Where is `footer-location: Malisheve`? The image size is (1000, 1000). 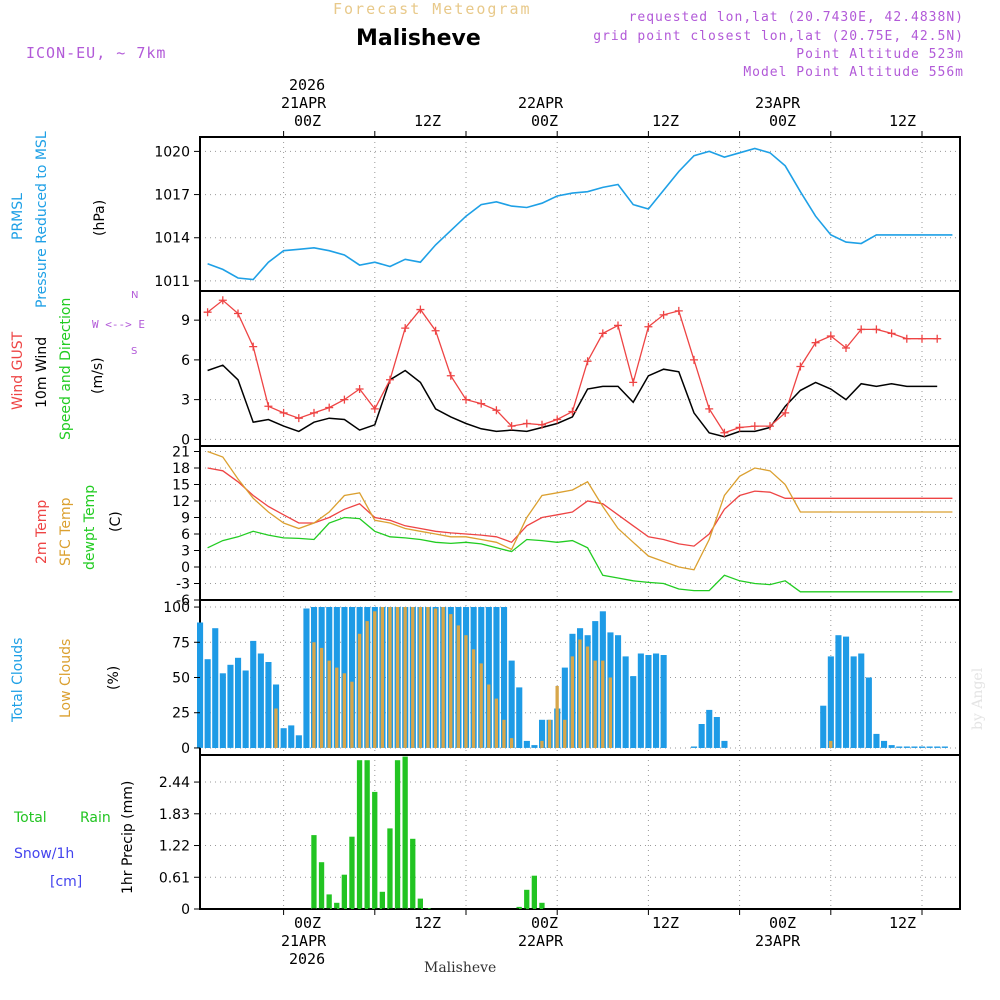 footer-location: Malisheve is located at coordinates (460, 968).